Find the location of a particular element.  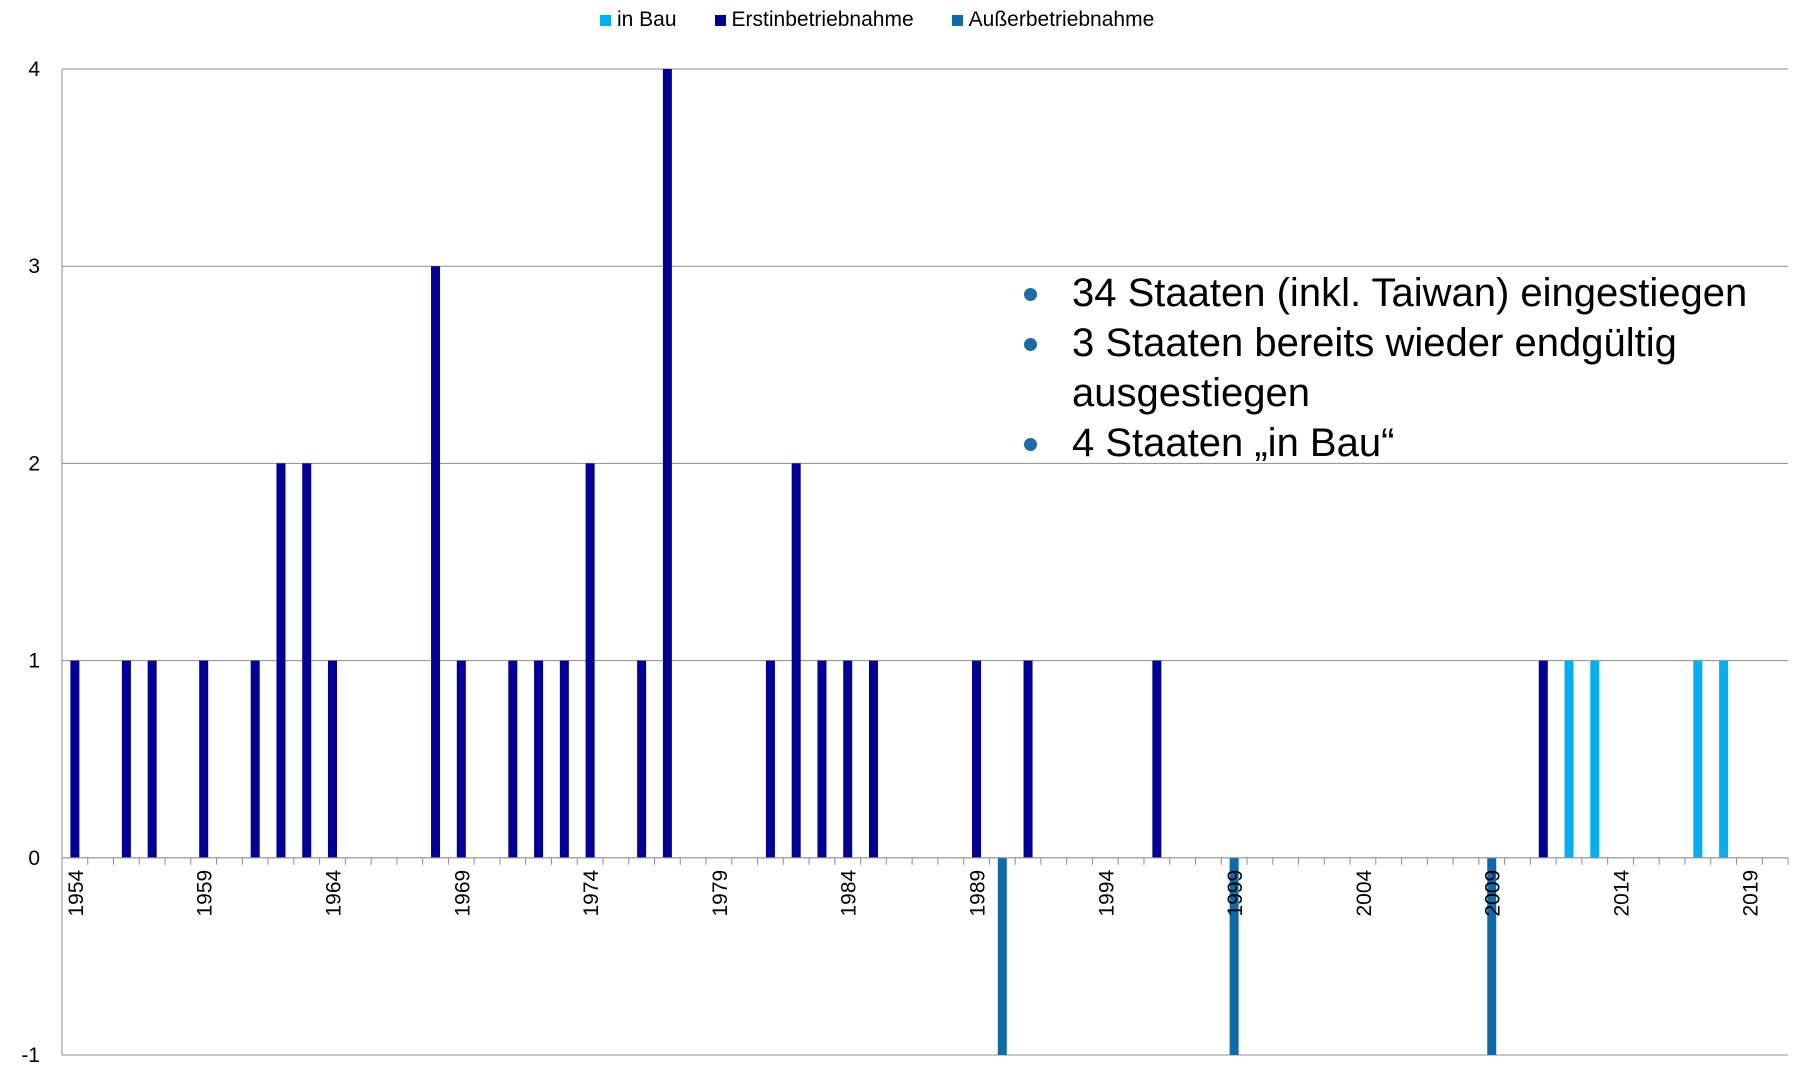

x-tick-label: 2004 is located at coordinates (1364, 892).